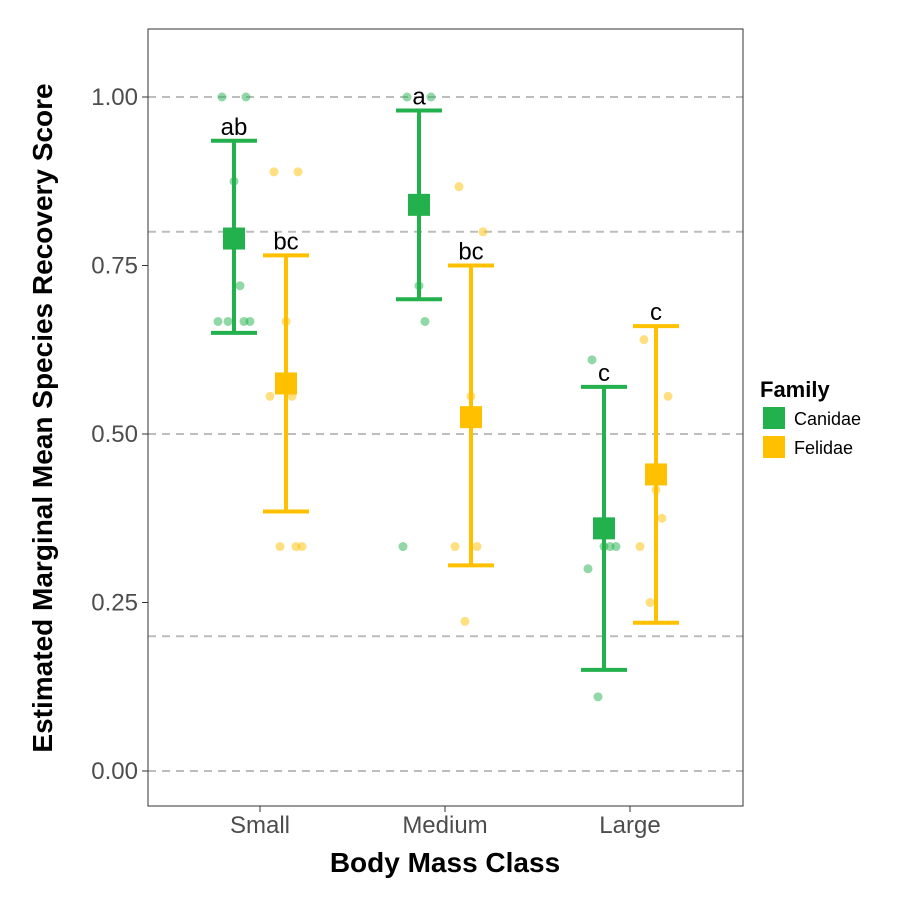  Describe the element at coordinates (774, 447) in the screenshot. I see `legend-swatch-felidae` at that location.